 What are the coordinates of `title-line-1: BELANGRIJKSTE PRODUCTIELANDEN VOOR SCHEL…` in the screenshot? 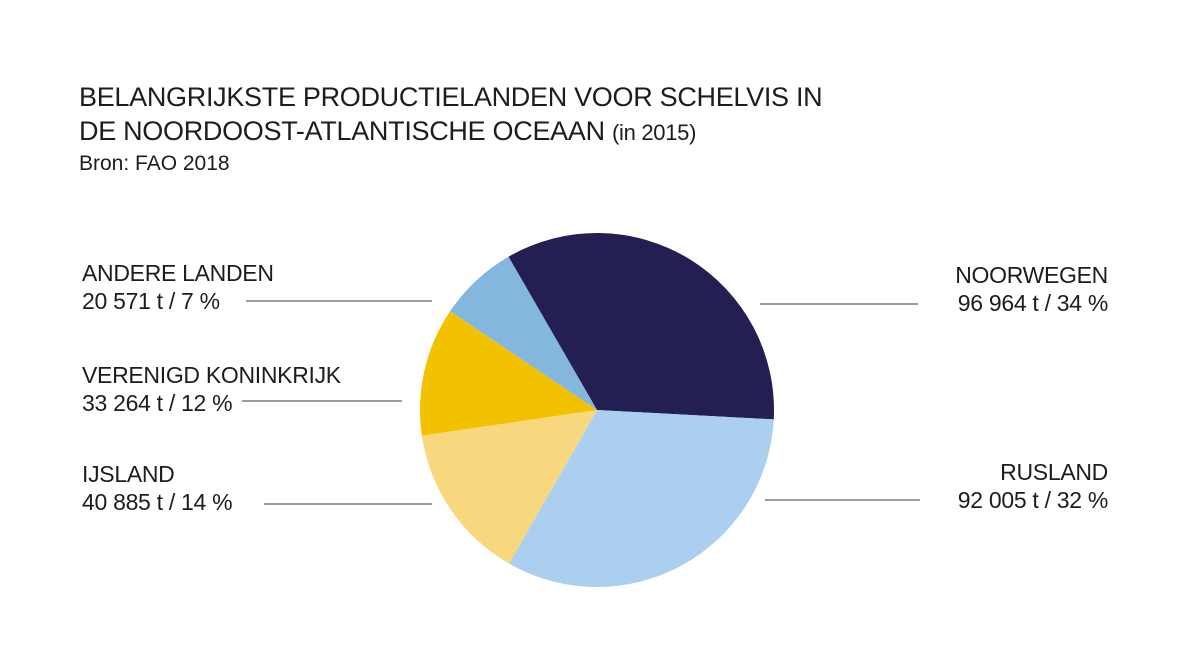 It's located at (451, 97).